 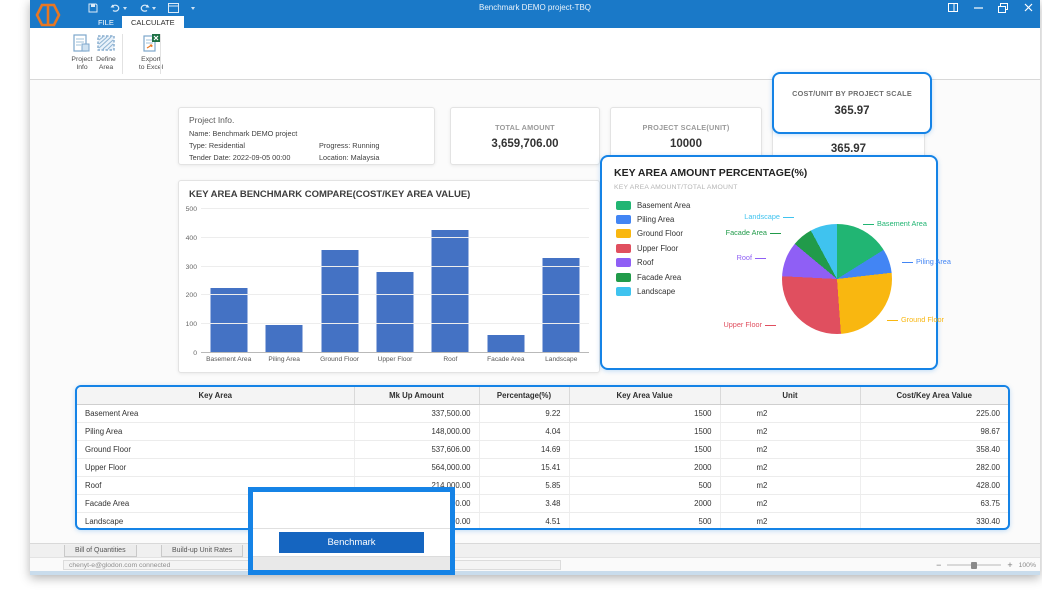 What do you see at coordinates (153, 22) in the screenshot?
I see `tab-calculate: CALCULATE` at bounding box center [153, 22].